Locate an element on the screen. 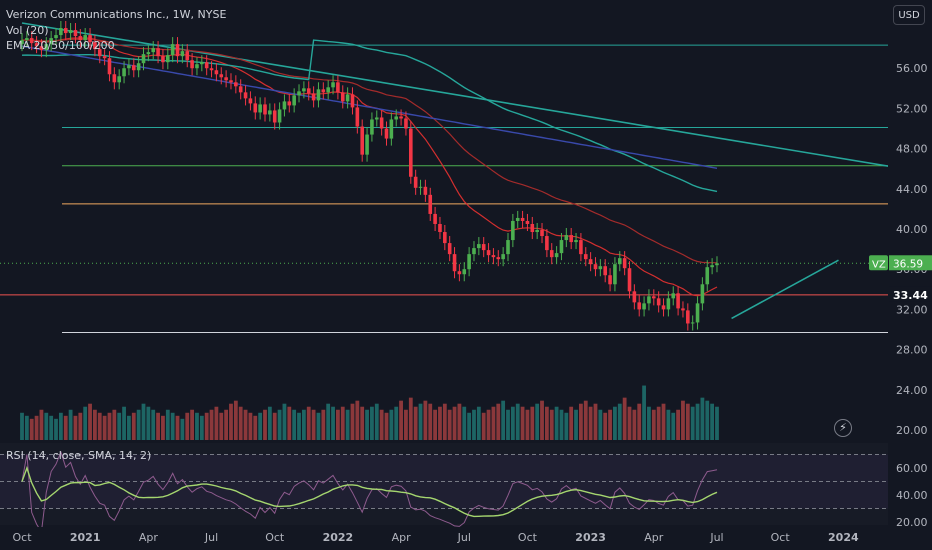 The width and height of the screenshot is (932, 550). rsi-background is located at coordinates (444, 484).